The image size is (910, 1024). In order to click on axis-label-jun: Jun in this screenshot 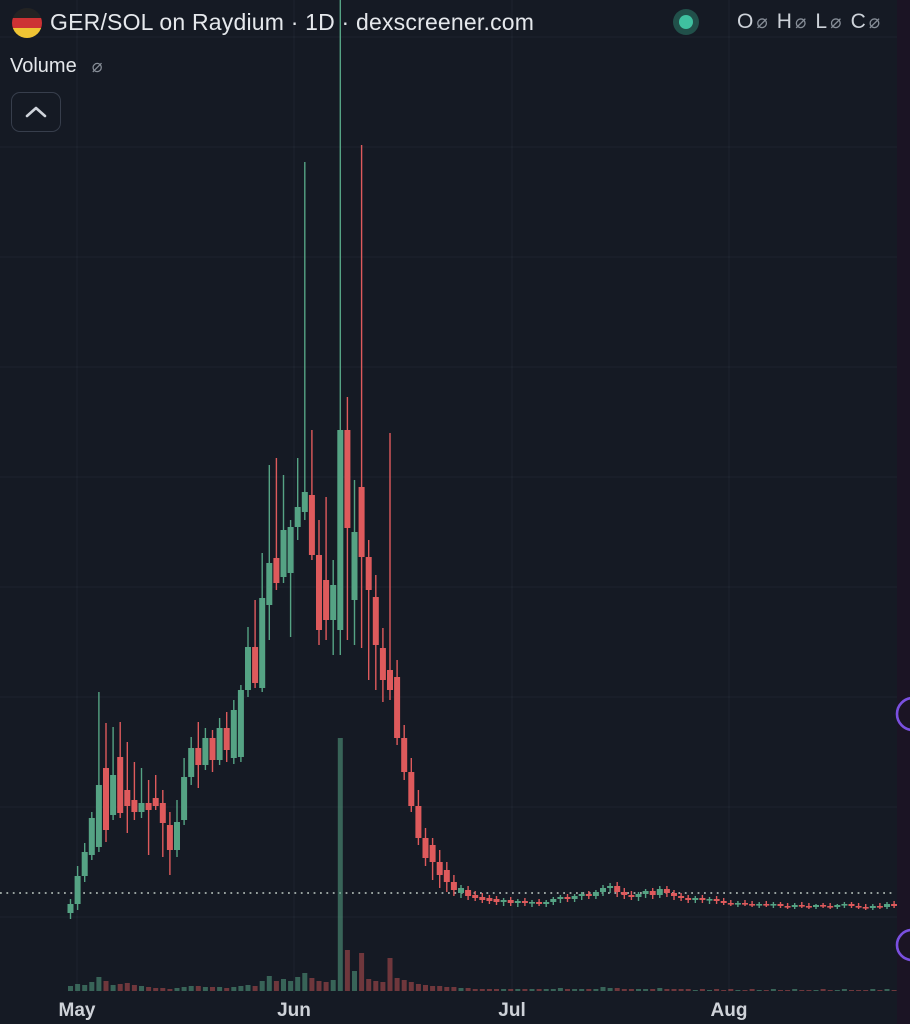, I will do `click(294, 1010)`.